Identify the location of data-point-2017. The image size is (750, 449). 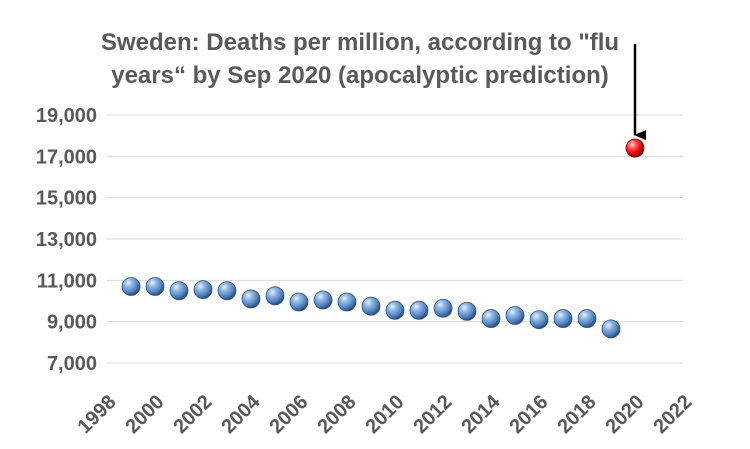
(563, 318).